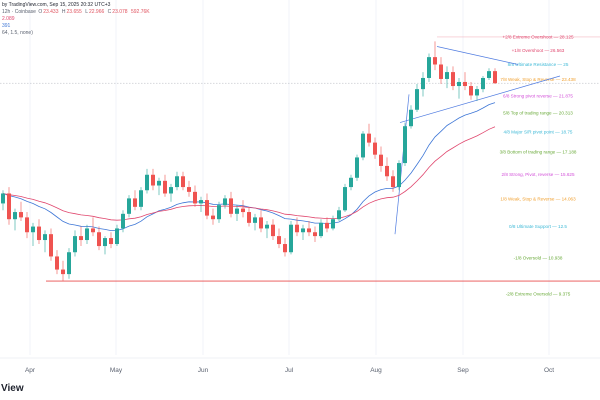 The image size is (600, 400). I want to click on symbol-label: 12h · Coinbase, so click(19, 12).